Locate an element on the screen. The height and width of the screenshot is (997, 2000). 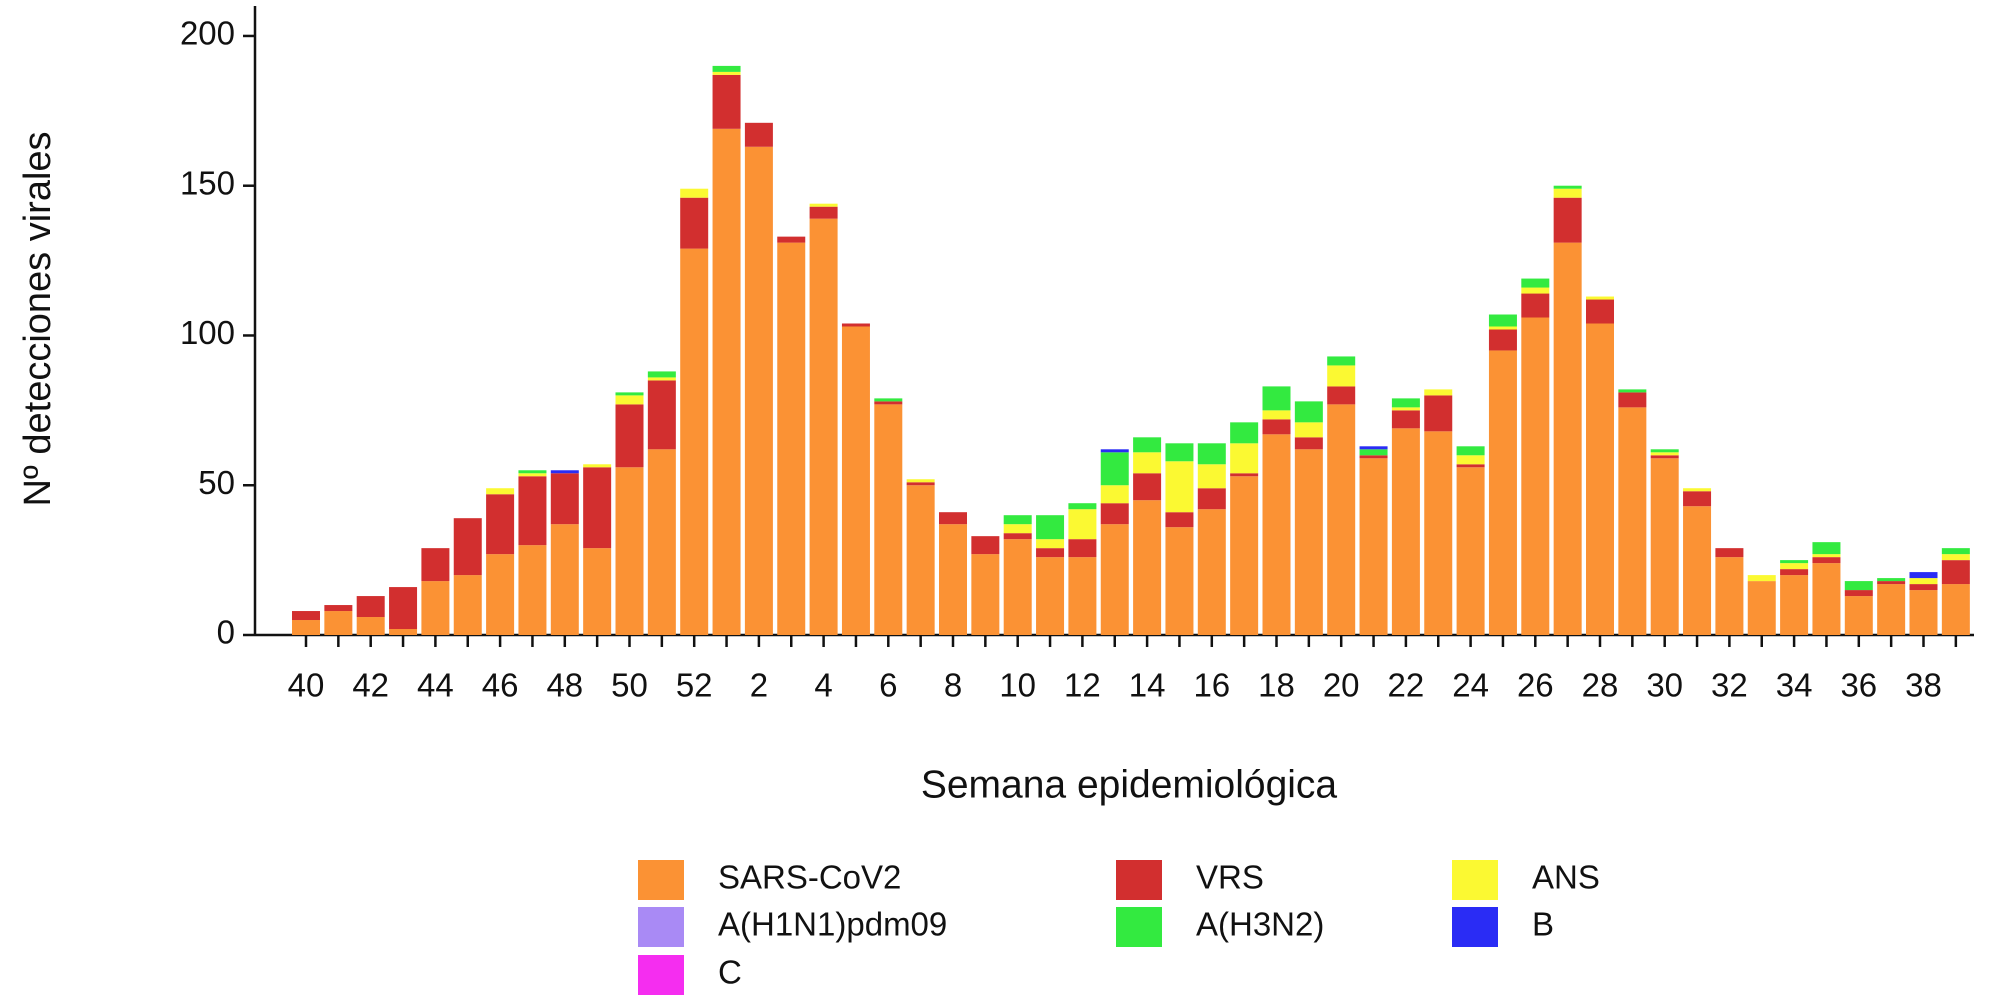
x-tick-label: 12 is located at coordinates (1082, 685).